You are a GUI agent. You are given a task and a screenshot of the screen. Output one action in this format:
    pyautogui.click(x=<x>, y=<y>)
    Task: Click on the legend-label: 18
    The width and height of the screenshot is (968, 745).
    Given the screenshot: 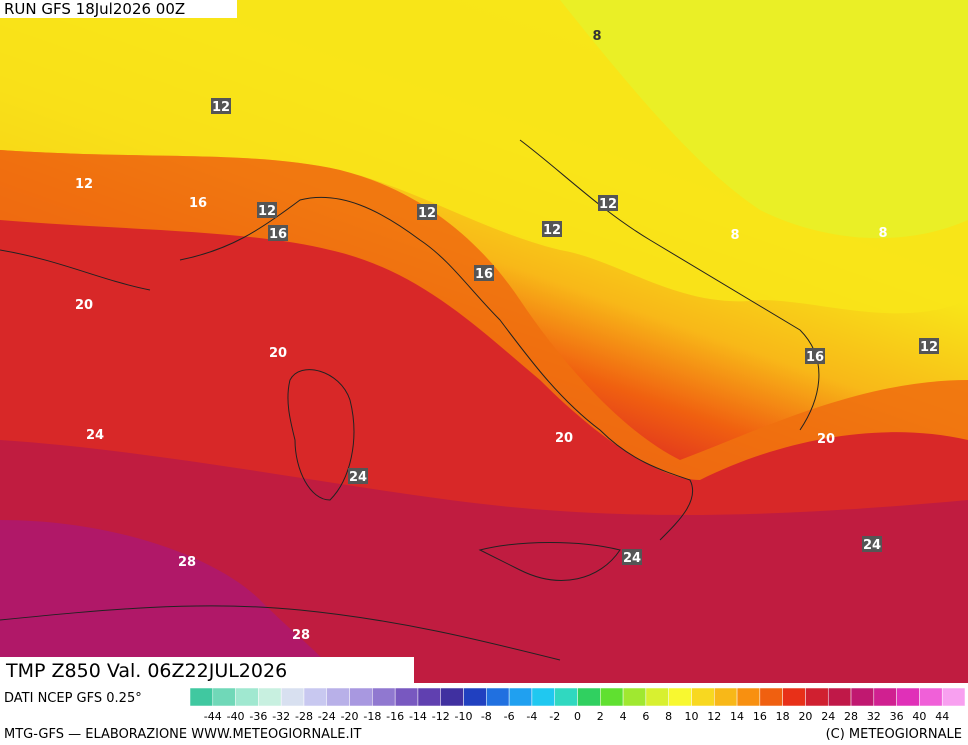 What is the action you would take?
    pyautogui.click(x=783, y=716)
    